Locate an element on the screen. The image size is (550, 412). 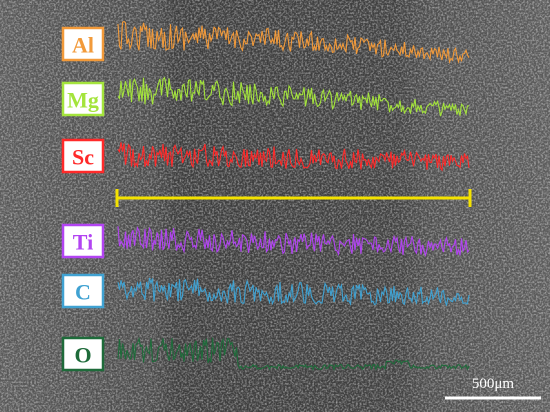
element-label: Mg is located at coordinates (83, 100).